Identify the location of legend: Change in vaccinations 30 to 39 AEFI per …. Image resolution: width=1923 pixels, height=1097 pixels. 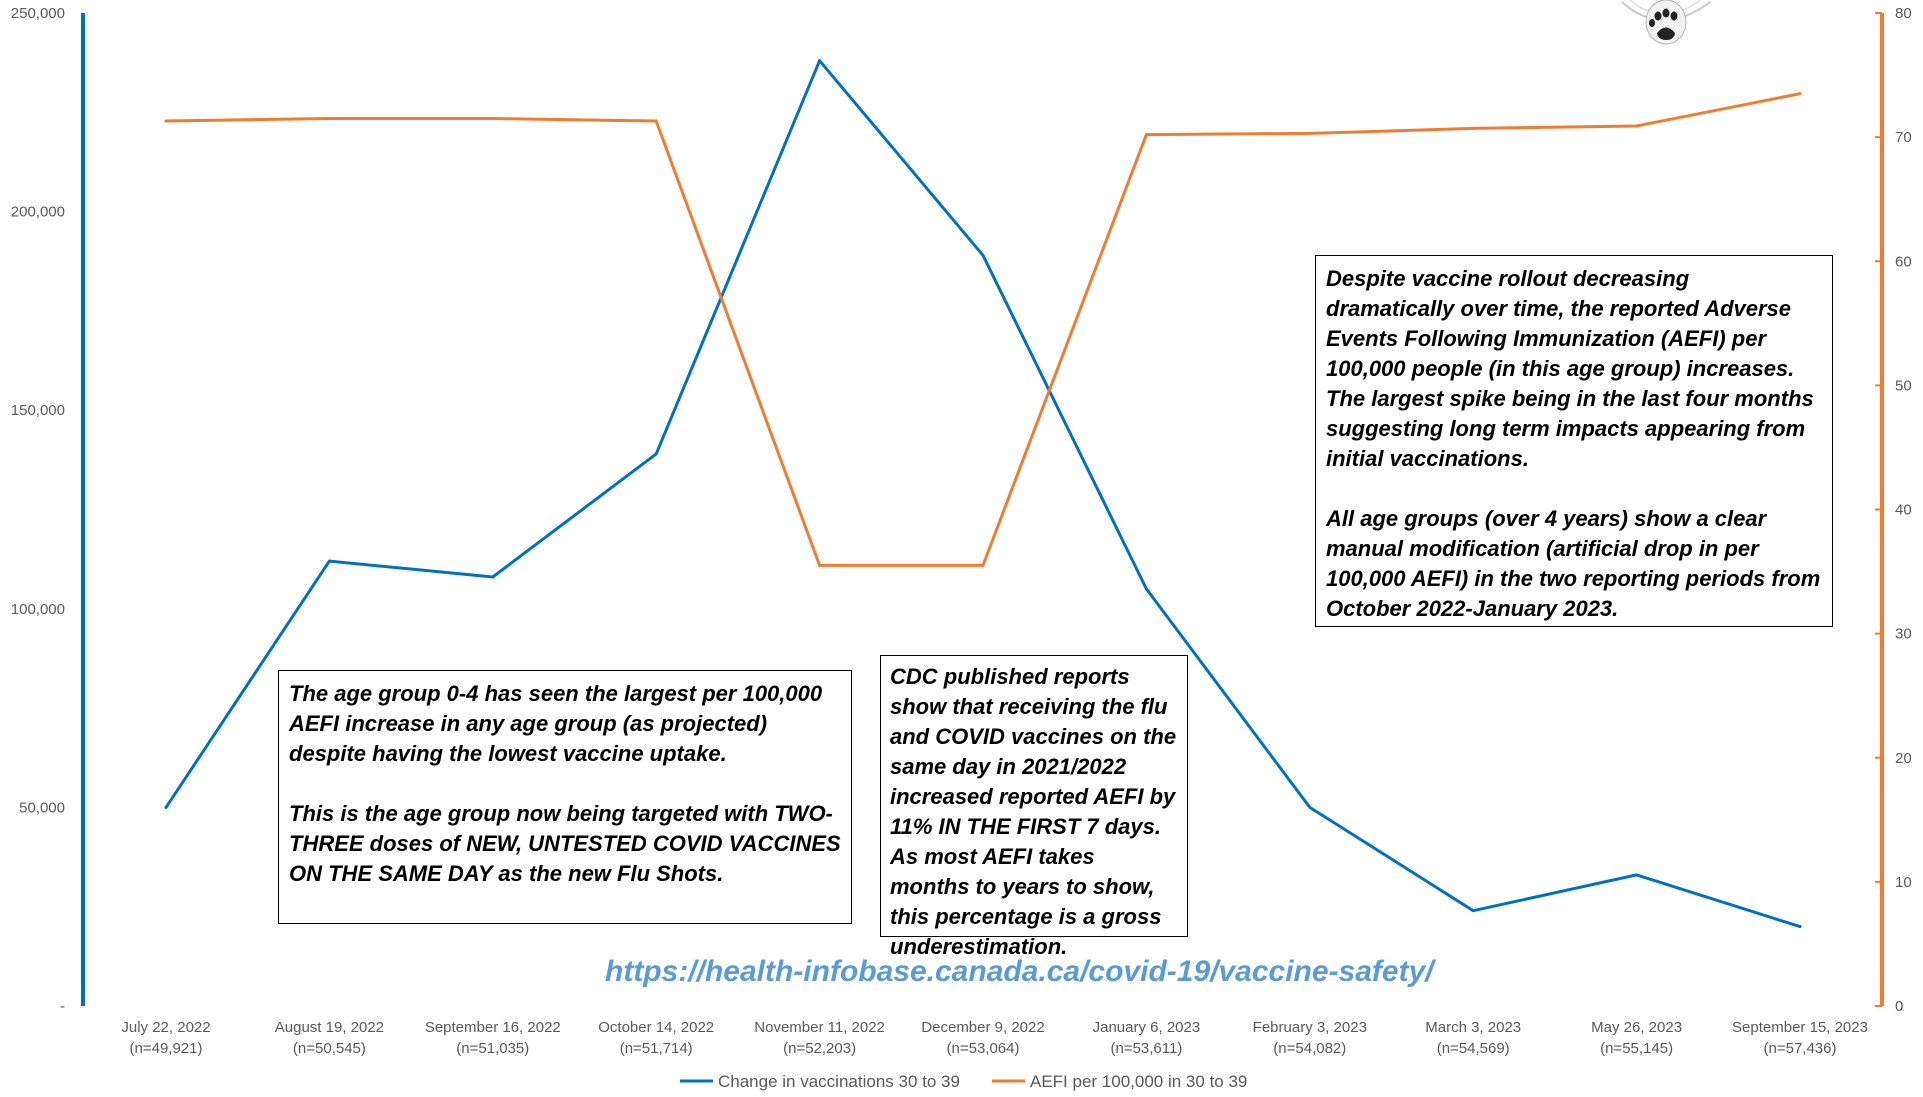
(963, 1081).